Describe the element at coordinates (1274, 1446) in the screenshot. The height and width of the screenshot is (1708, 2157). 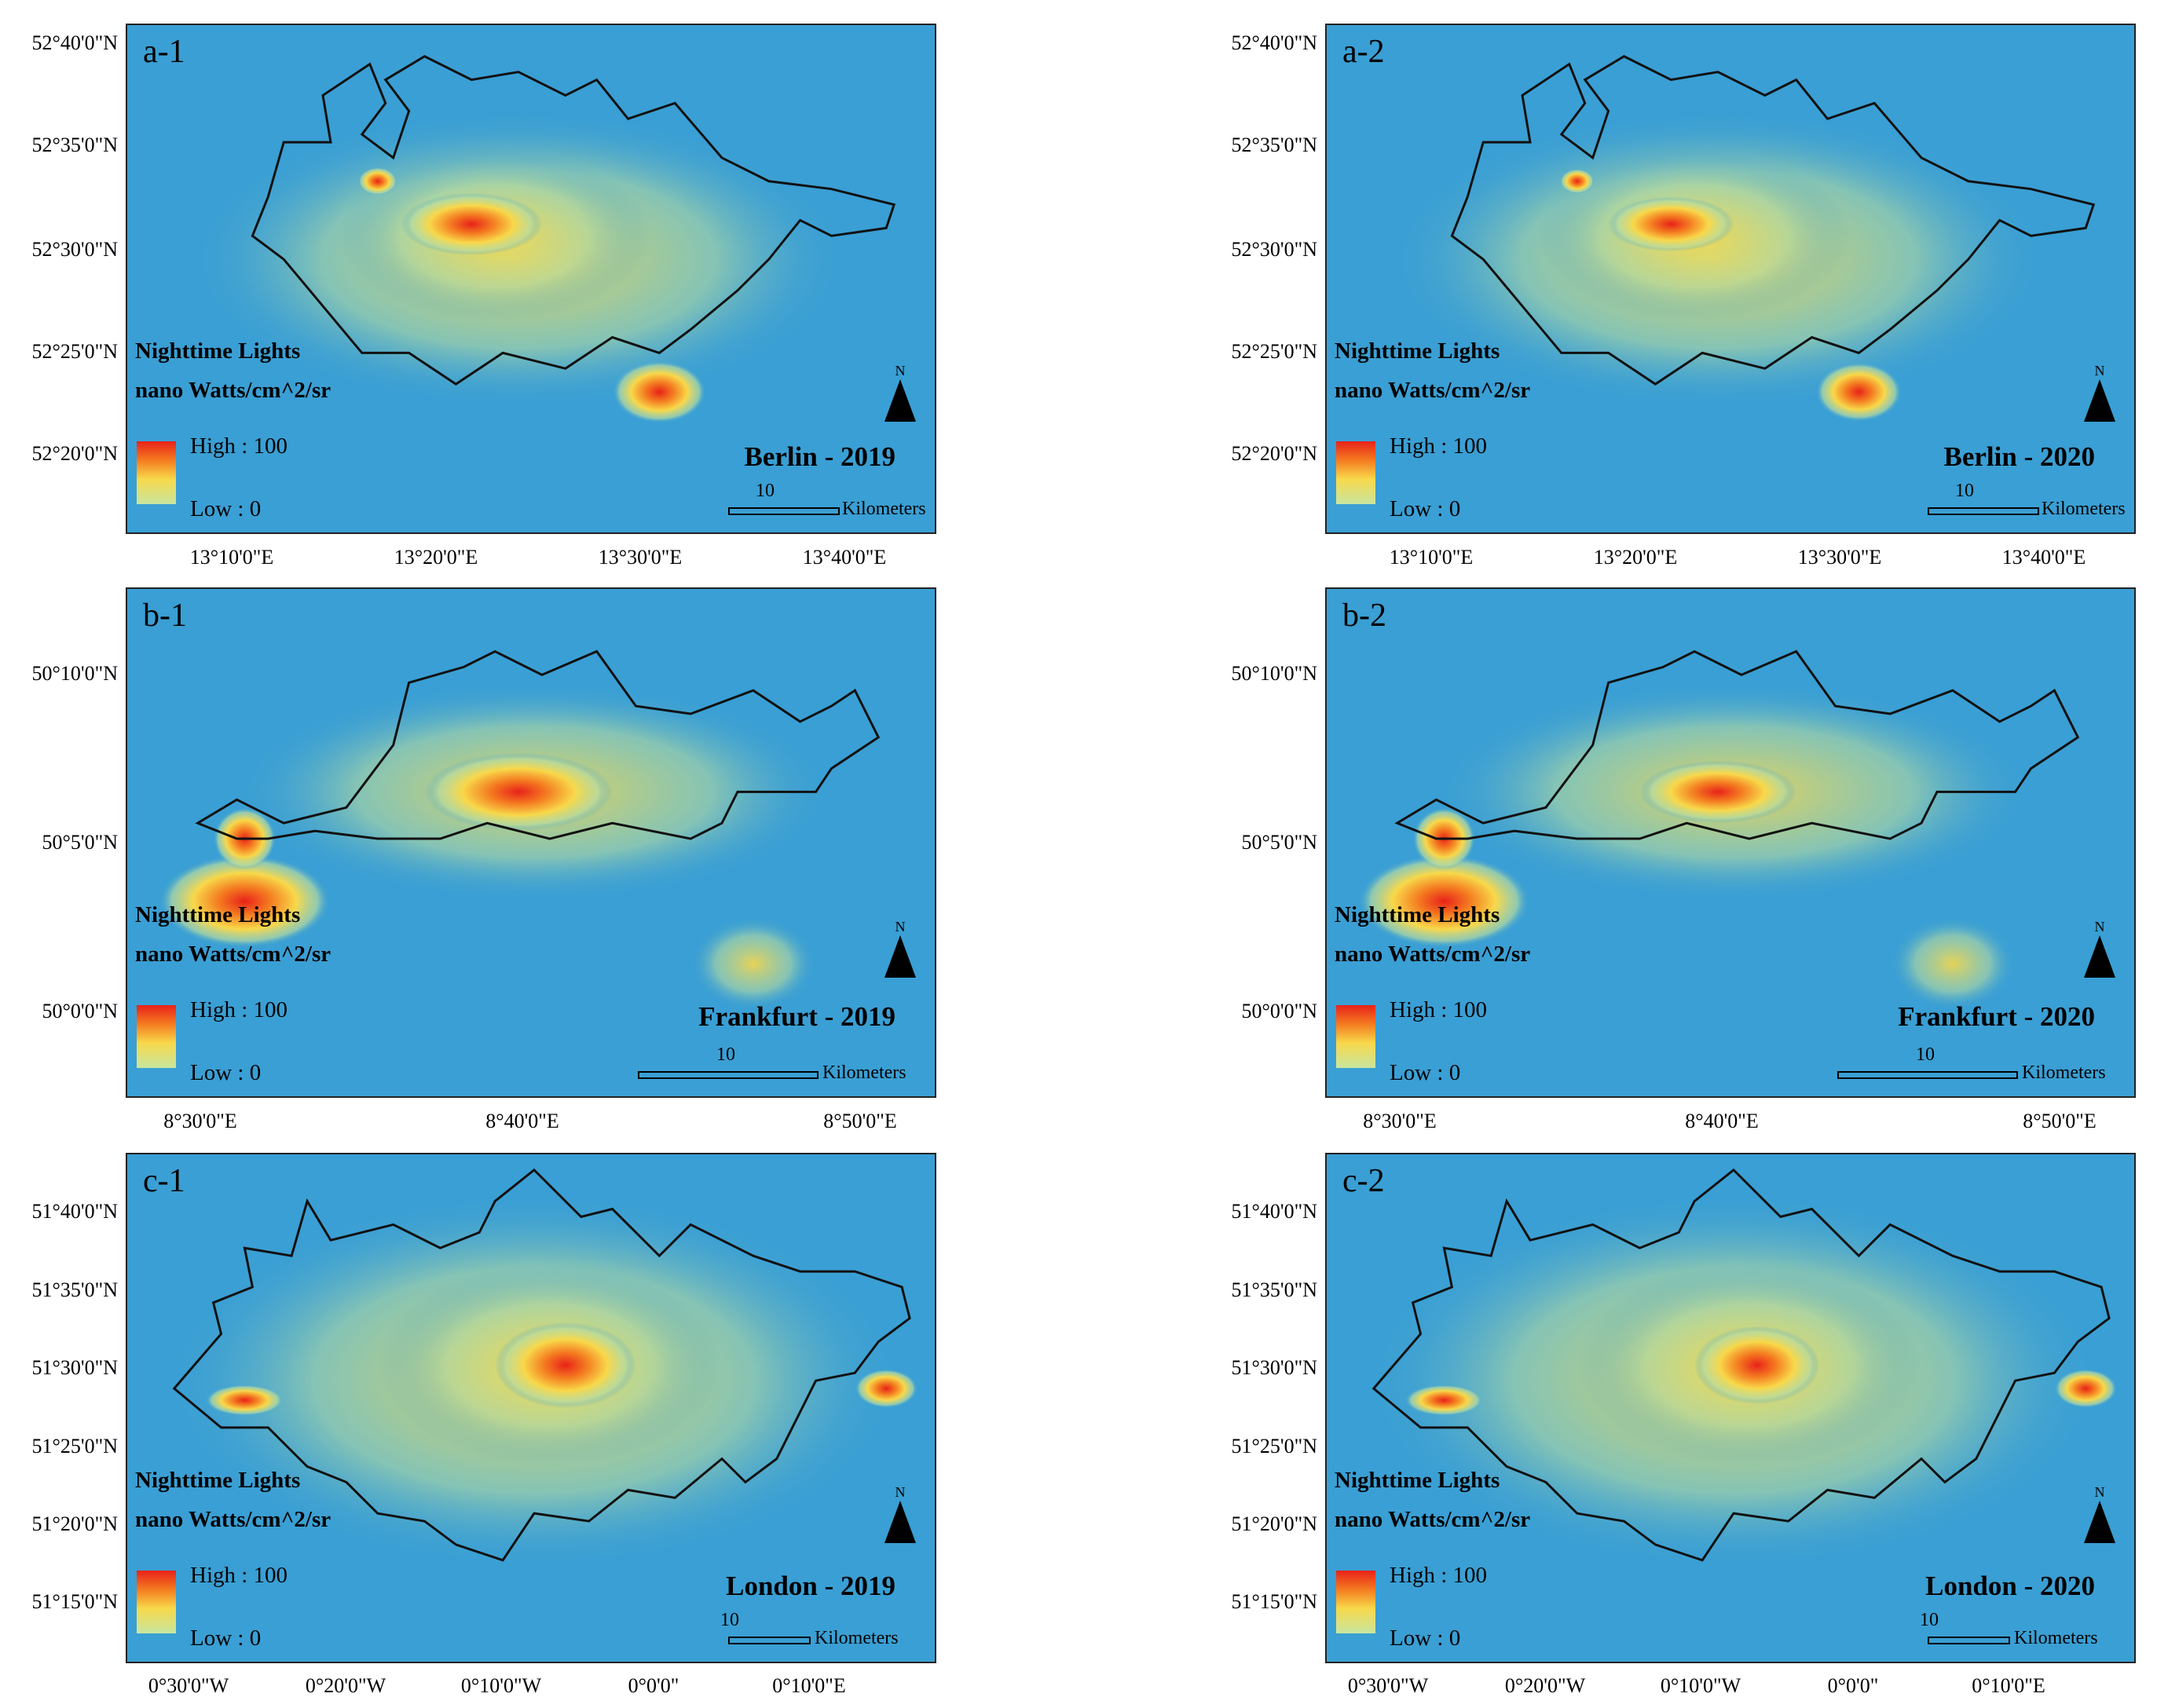
I see `lat-label: 51°25'0"N` at that location.